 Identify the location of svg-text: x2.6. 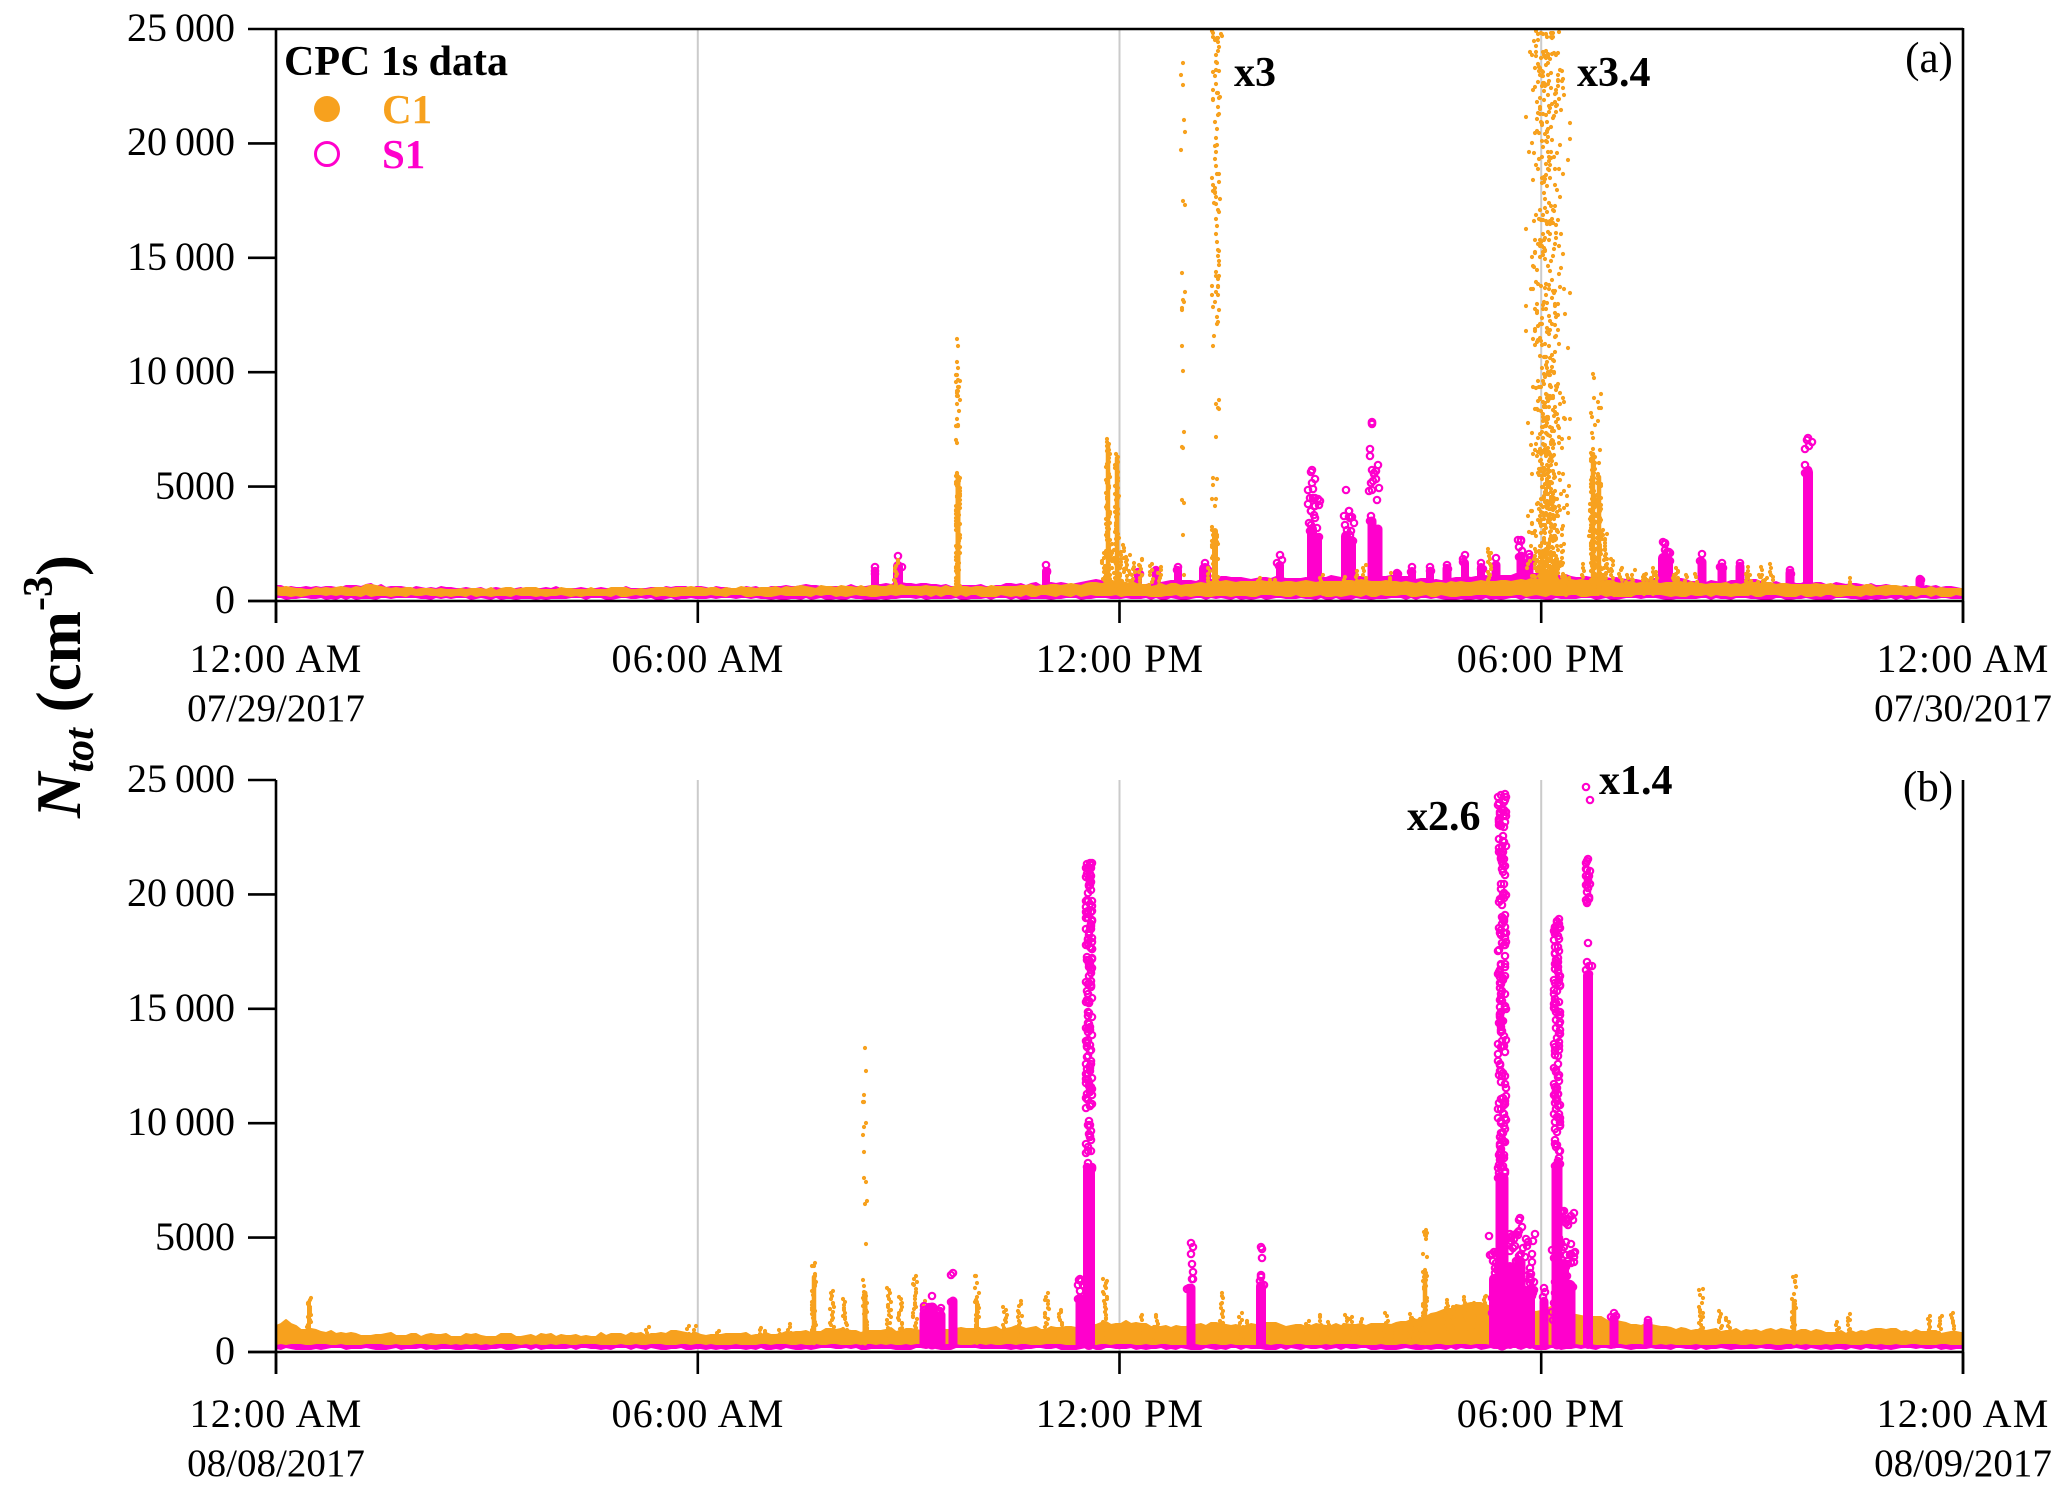
(1444, 817).